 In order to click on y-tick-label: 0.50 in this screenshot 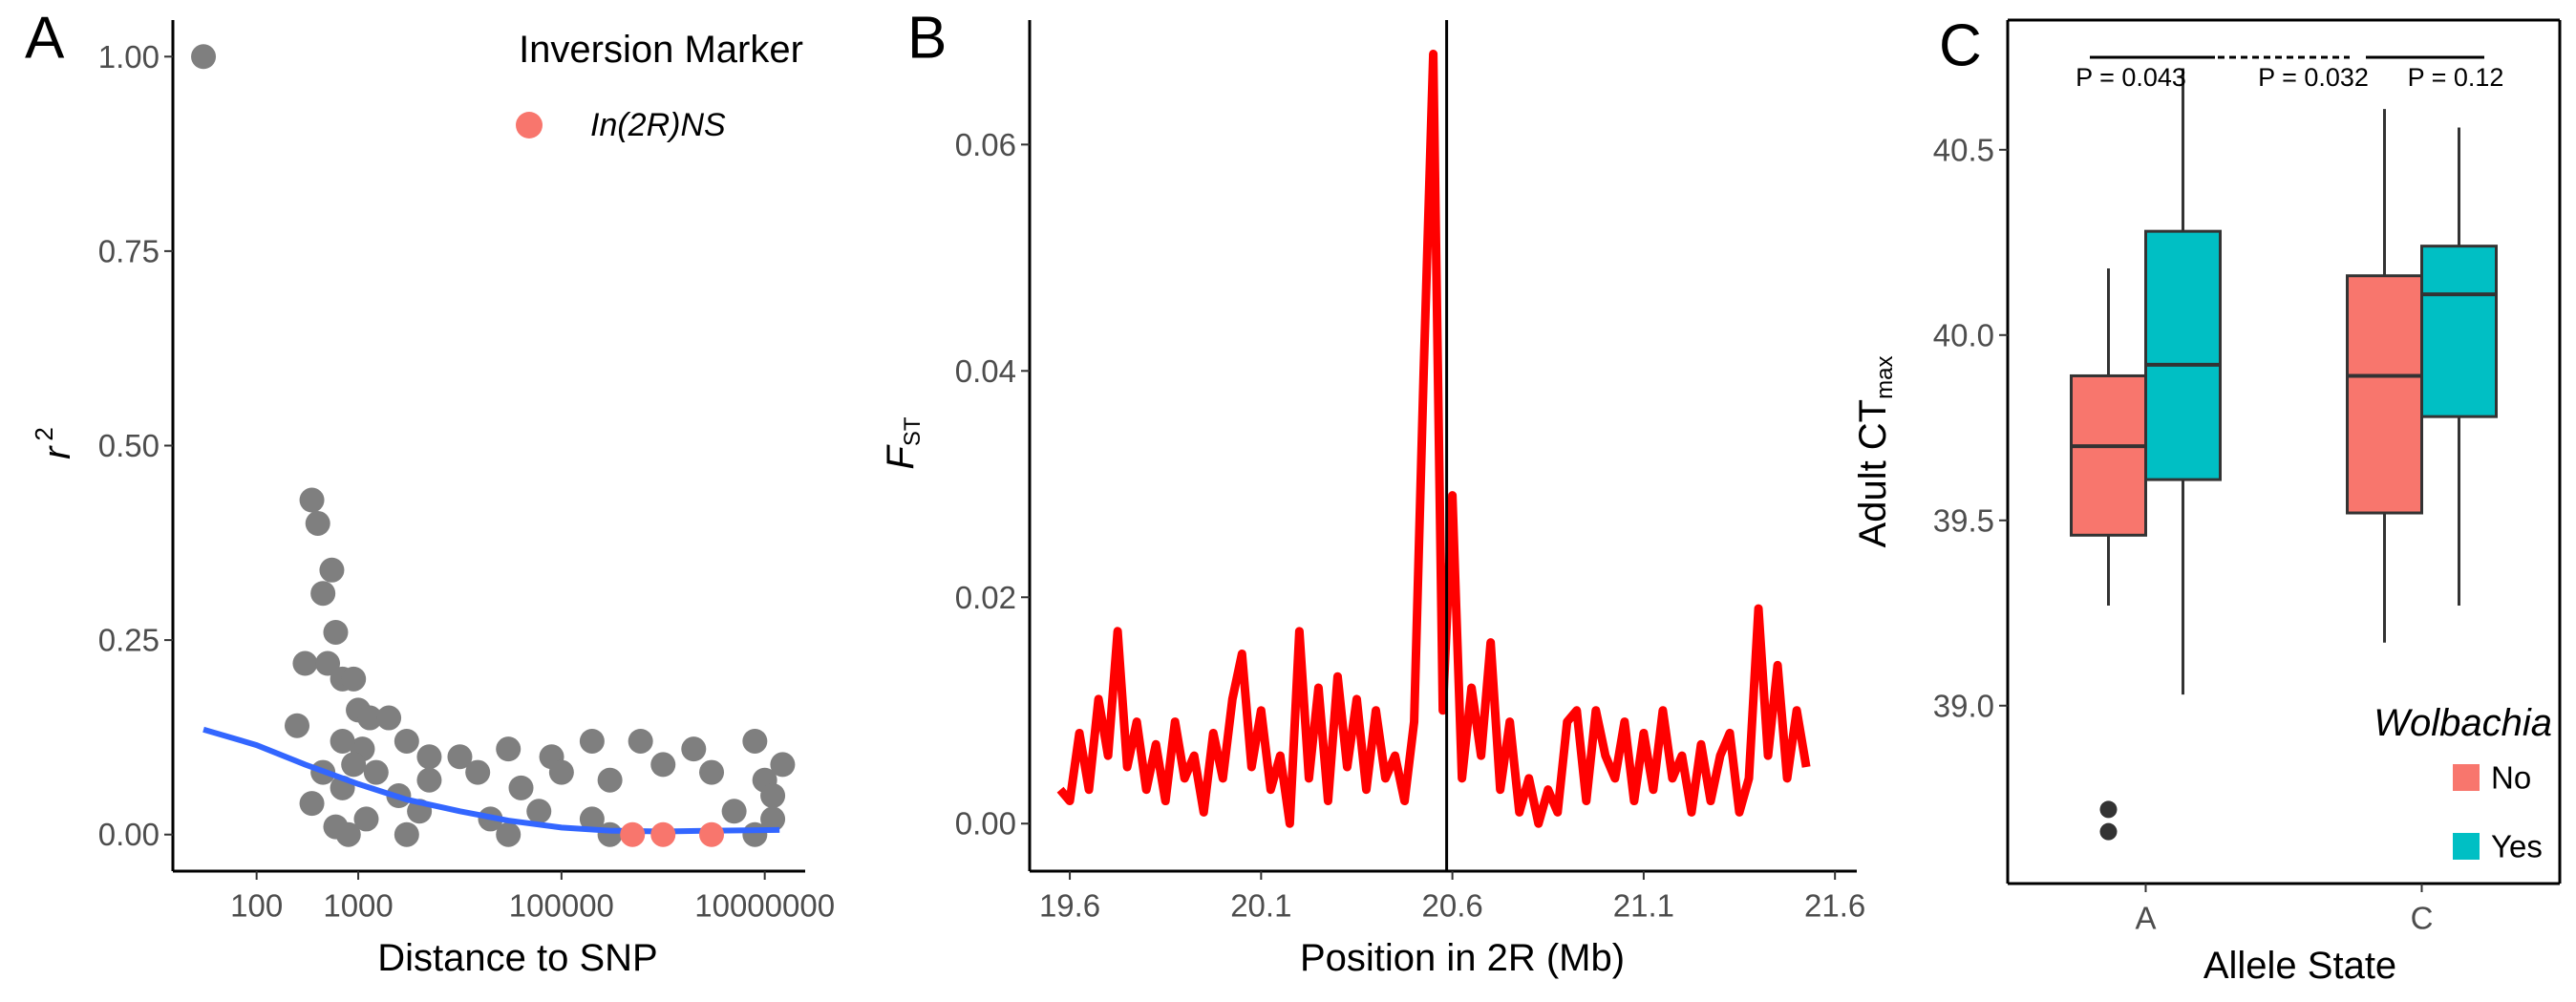, I will do `click(129, 445)`.